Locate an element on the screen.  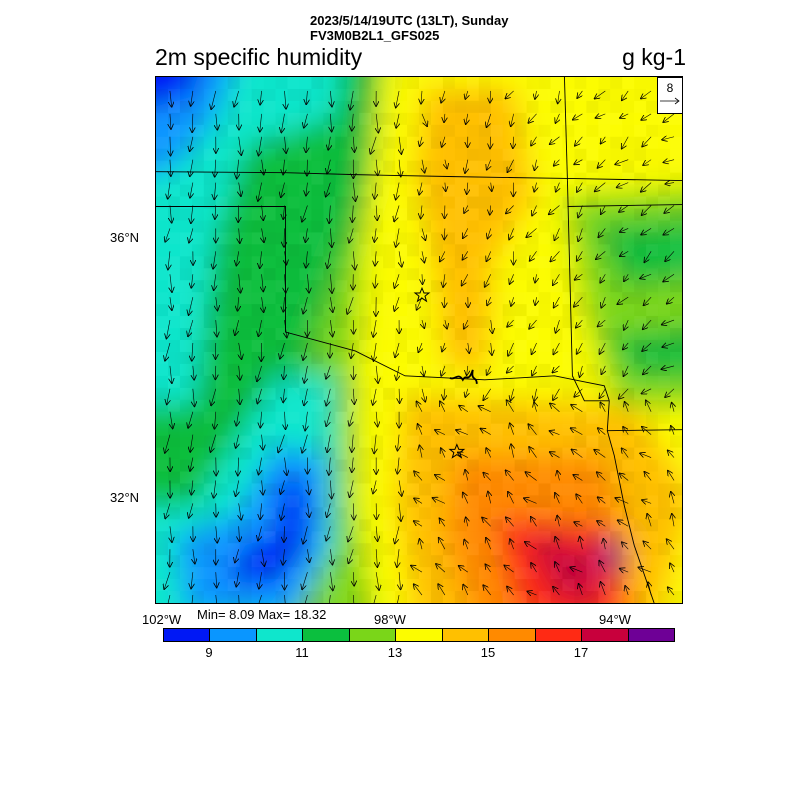
colorbar-label: 13 is located at coordinates (395, 652).